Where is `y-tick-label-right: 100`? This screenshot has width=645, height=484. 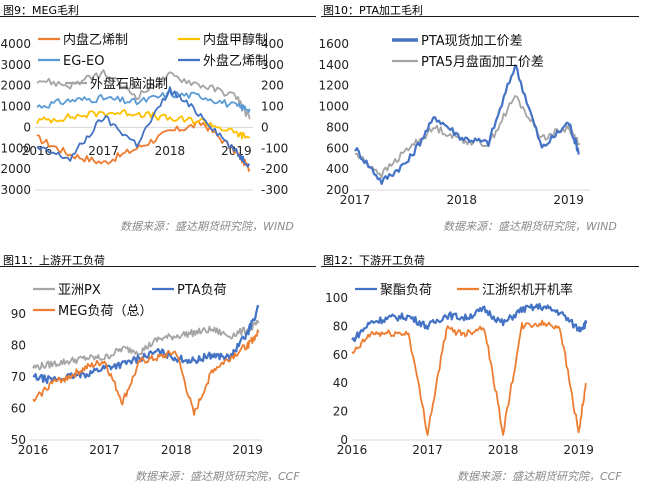 y-tick-label-right: 100 is located at coordinates (272, 107).